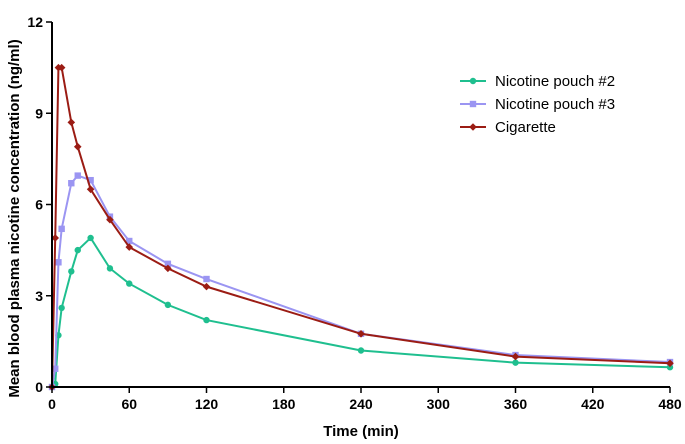 The height and width of the screenshot is (444, 685). I want to click on x-tick-label: 360, so click(516, 404).